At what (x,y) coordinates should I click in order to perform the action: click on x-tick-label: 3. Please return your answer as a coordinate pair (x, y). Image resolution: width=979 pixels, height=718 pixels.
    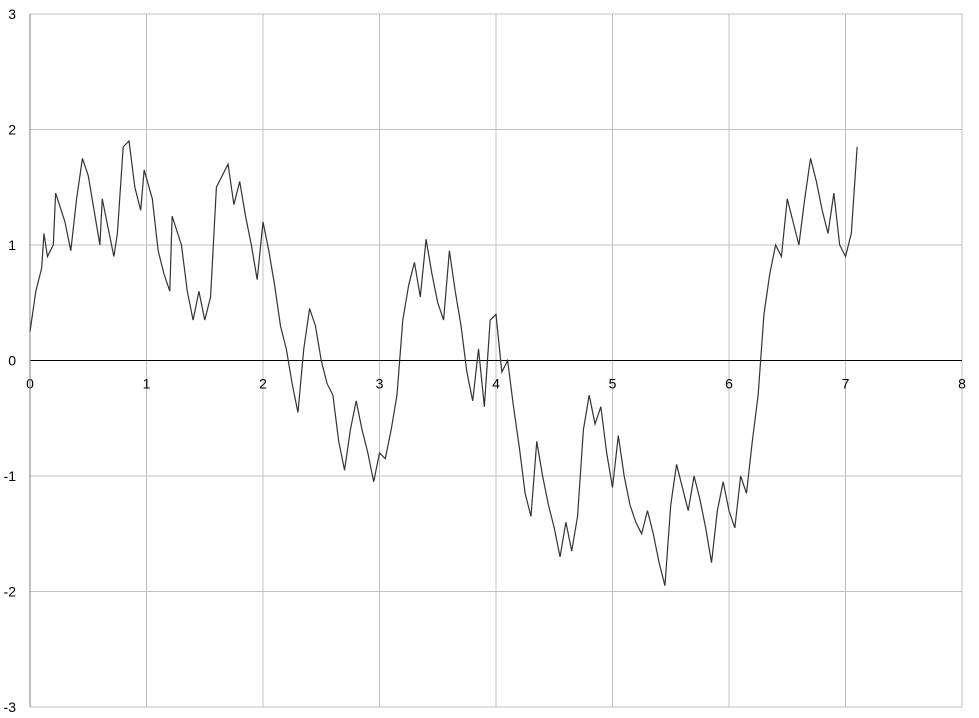
    Looking at the image, I should click on (380, 384).